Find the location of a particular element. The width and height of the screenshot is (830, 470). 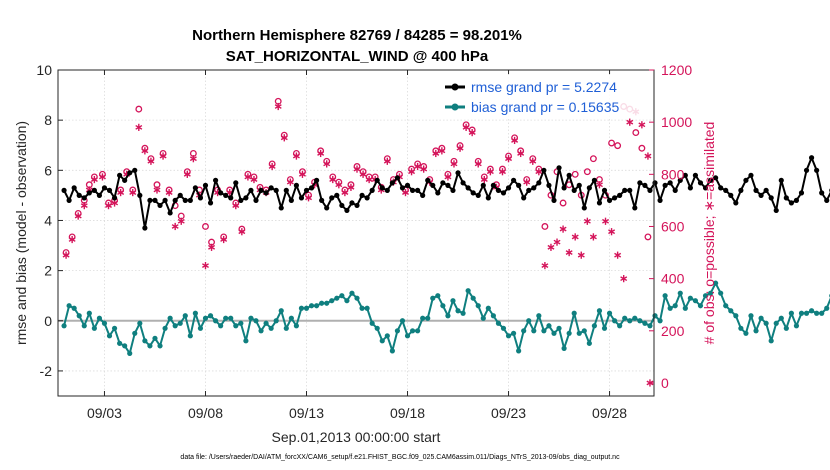

y-right-tick-label: 1200 is located at coordinates (676, 70).